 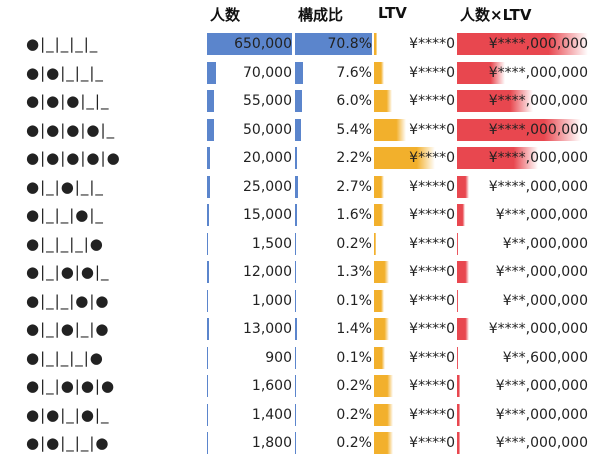 I want to click on column-header: LTV, so click(x=392, y=13).